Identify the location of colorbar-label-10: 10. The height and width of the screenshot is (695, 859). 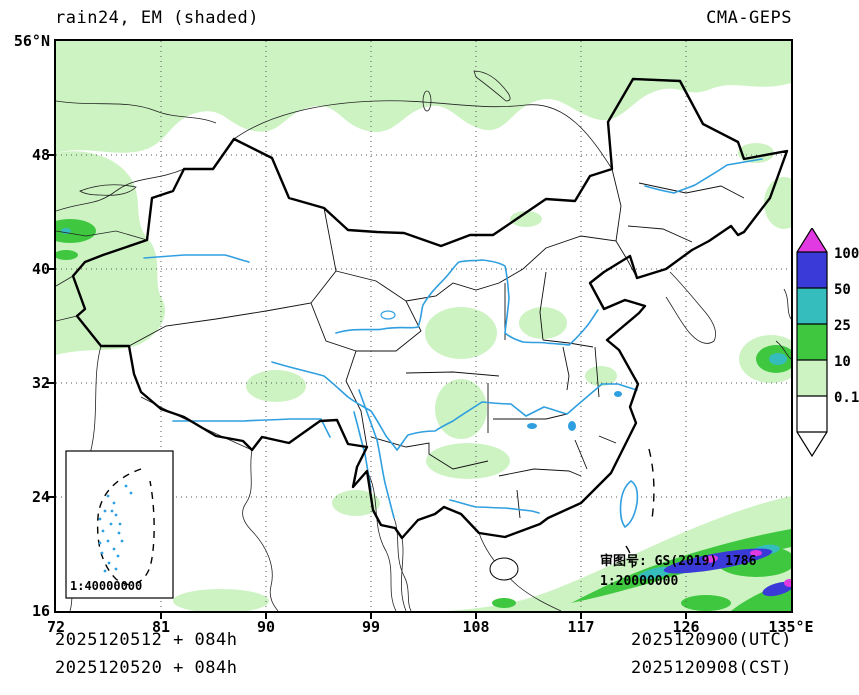
(842, 362).